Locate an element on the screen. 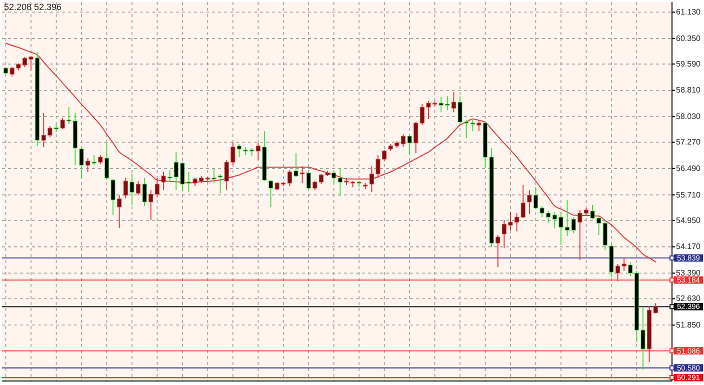 This screenshot has height=385, width=704. y-tick-label: 58.810 is located at coordinates (689, 90).